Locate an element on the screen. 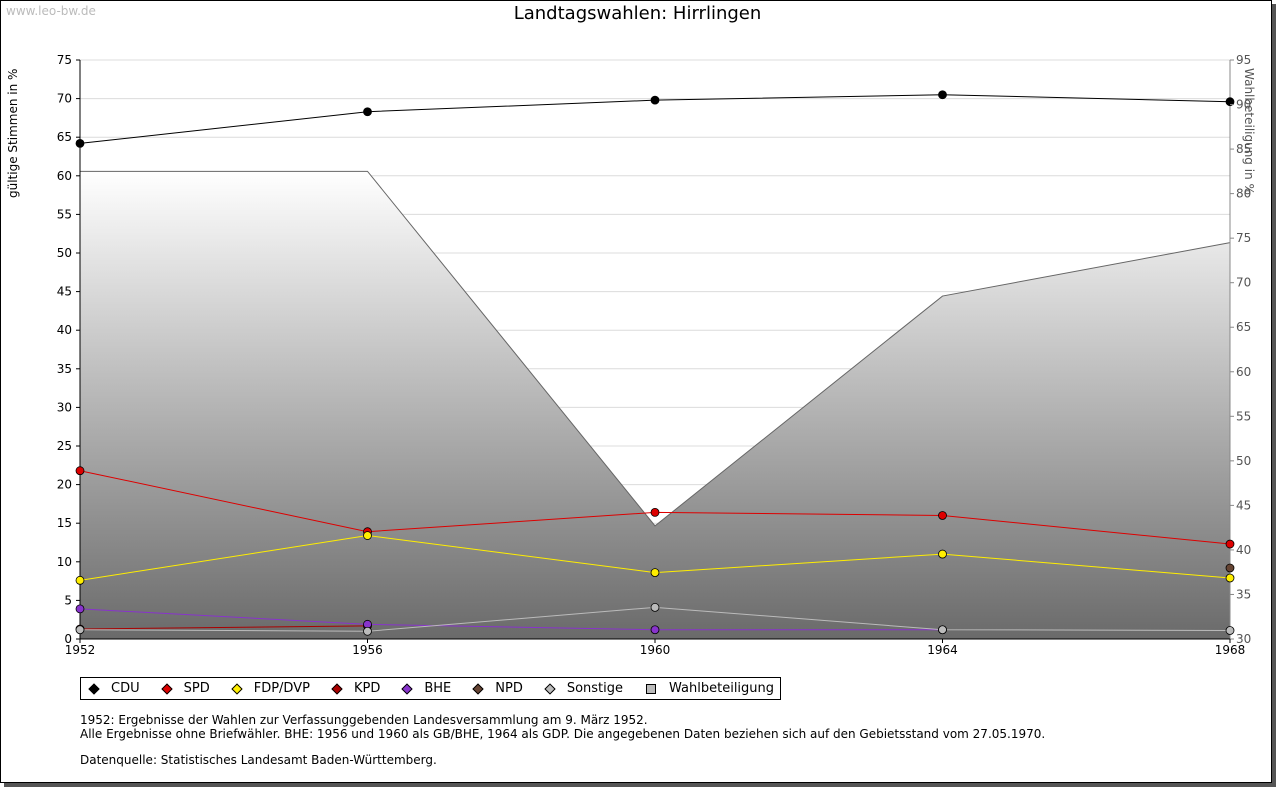 This screenshot has width=1280, height=791. y-tick-label-right: 40 is located at coordinates (1243, 550).